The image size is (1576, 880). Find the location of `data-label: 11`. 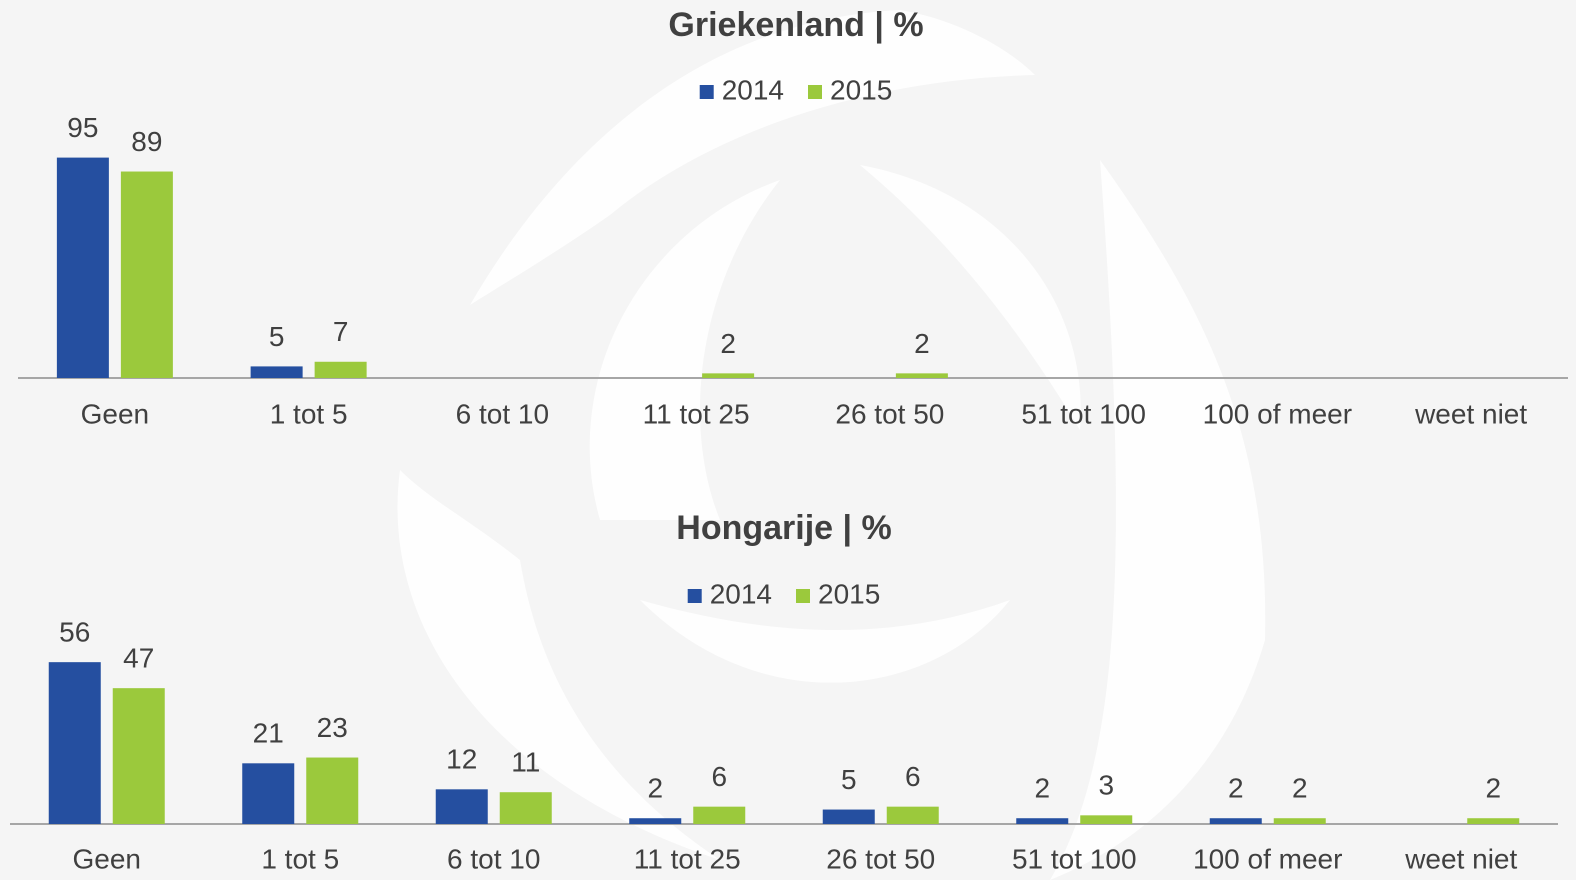

data-label: 11 is located at coordinates (525, 762).